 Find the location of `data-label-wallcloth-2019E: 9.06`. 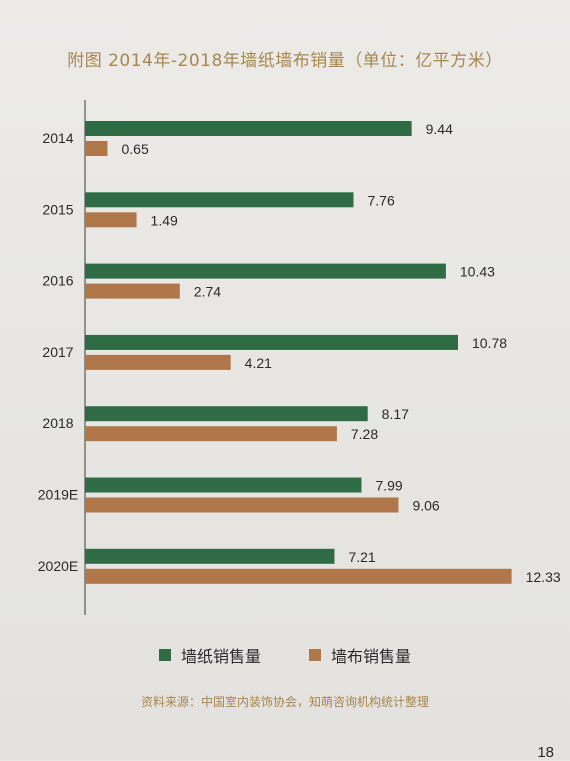

data-label-wallcloth-2019E: 9.06 is located at coordinates (425, 506).